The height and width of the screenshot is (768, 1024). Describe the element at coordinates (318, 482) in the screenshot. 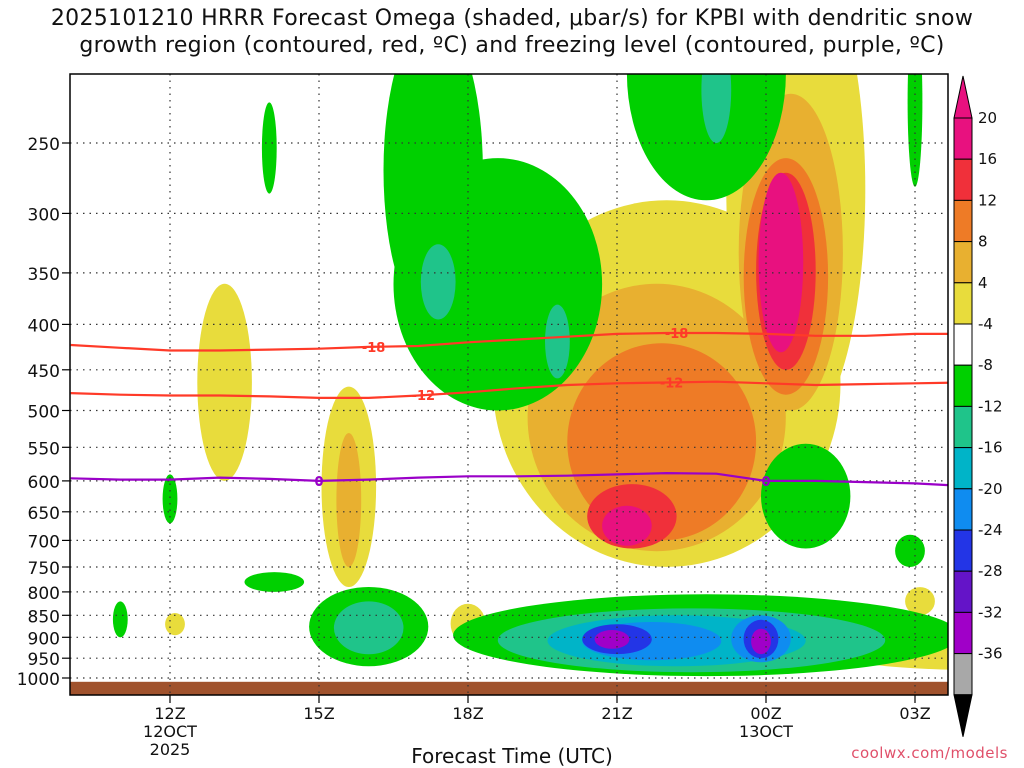

I see `contour-label-freezing-level-0: 0` at that location.